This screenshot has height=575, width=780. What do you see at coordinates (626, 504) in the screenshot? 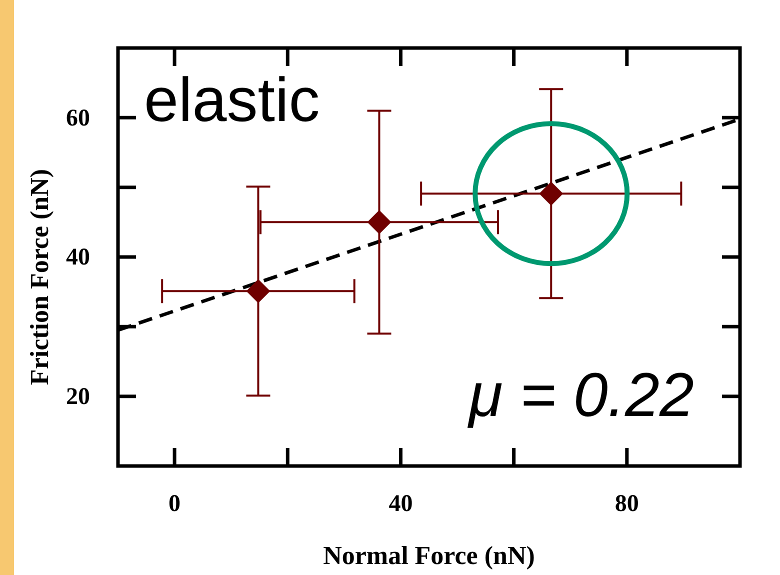
I see `x-tick-label: 80` at bounding box center [626, 504].